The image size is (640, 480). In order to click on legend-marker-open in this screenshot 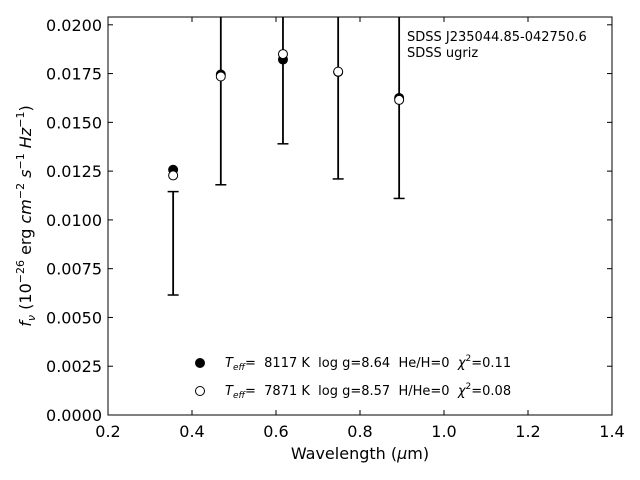, I will do `click(200, 391)`.